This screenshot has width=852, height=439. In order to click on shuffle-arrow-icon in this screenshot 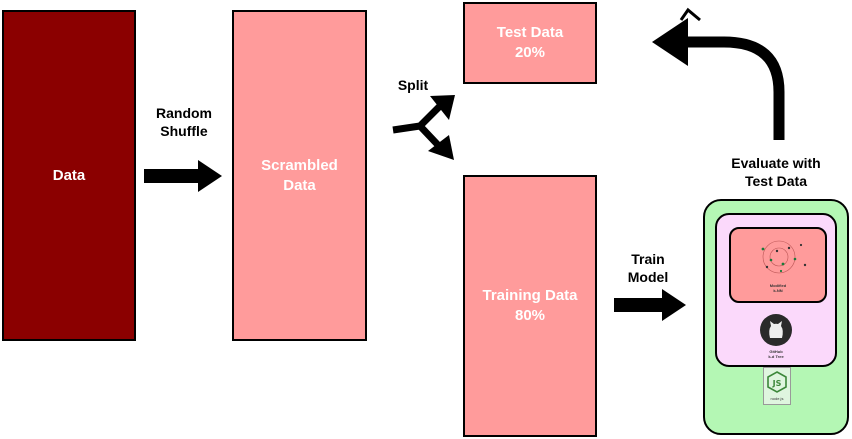, I will do `click(183, 176)`.